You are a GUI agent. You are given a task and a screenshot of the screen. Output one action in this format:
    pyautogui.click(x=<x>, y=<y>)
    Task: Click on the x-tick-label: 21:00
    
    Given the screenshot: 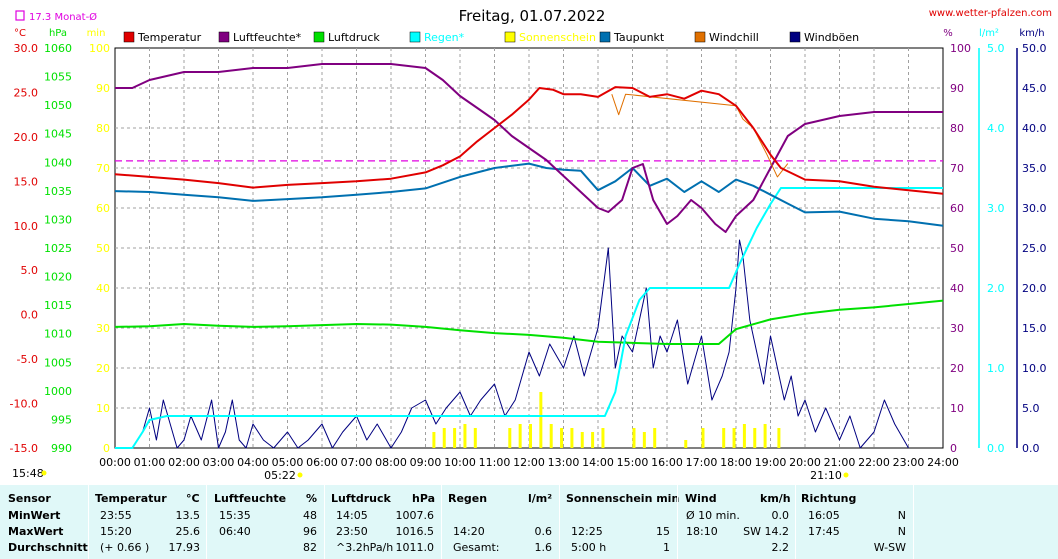 What is the action you would take?
    pyautogui.click(x=840, y=462)
    